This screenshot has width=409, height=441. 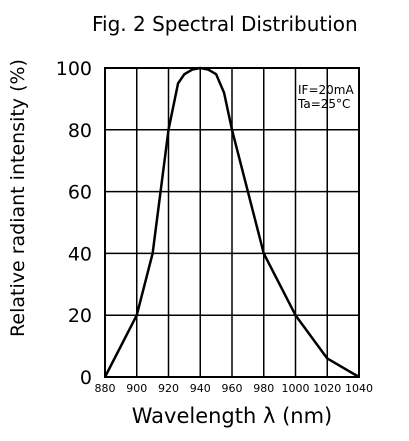 I want to click on x-tick-label: 980, so click(x=263, y=388).